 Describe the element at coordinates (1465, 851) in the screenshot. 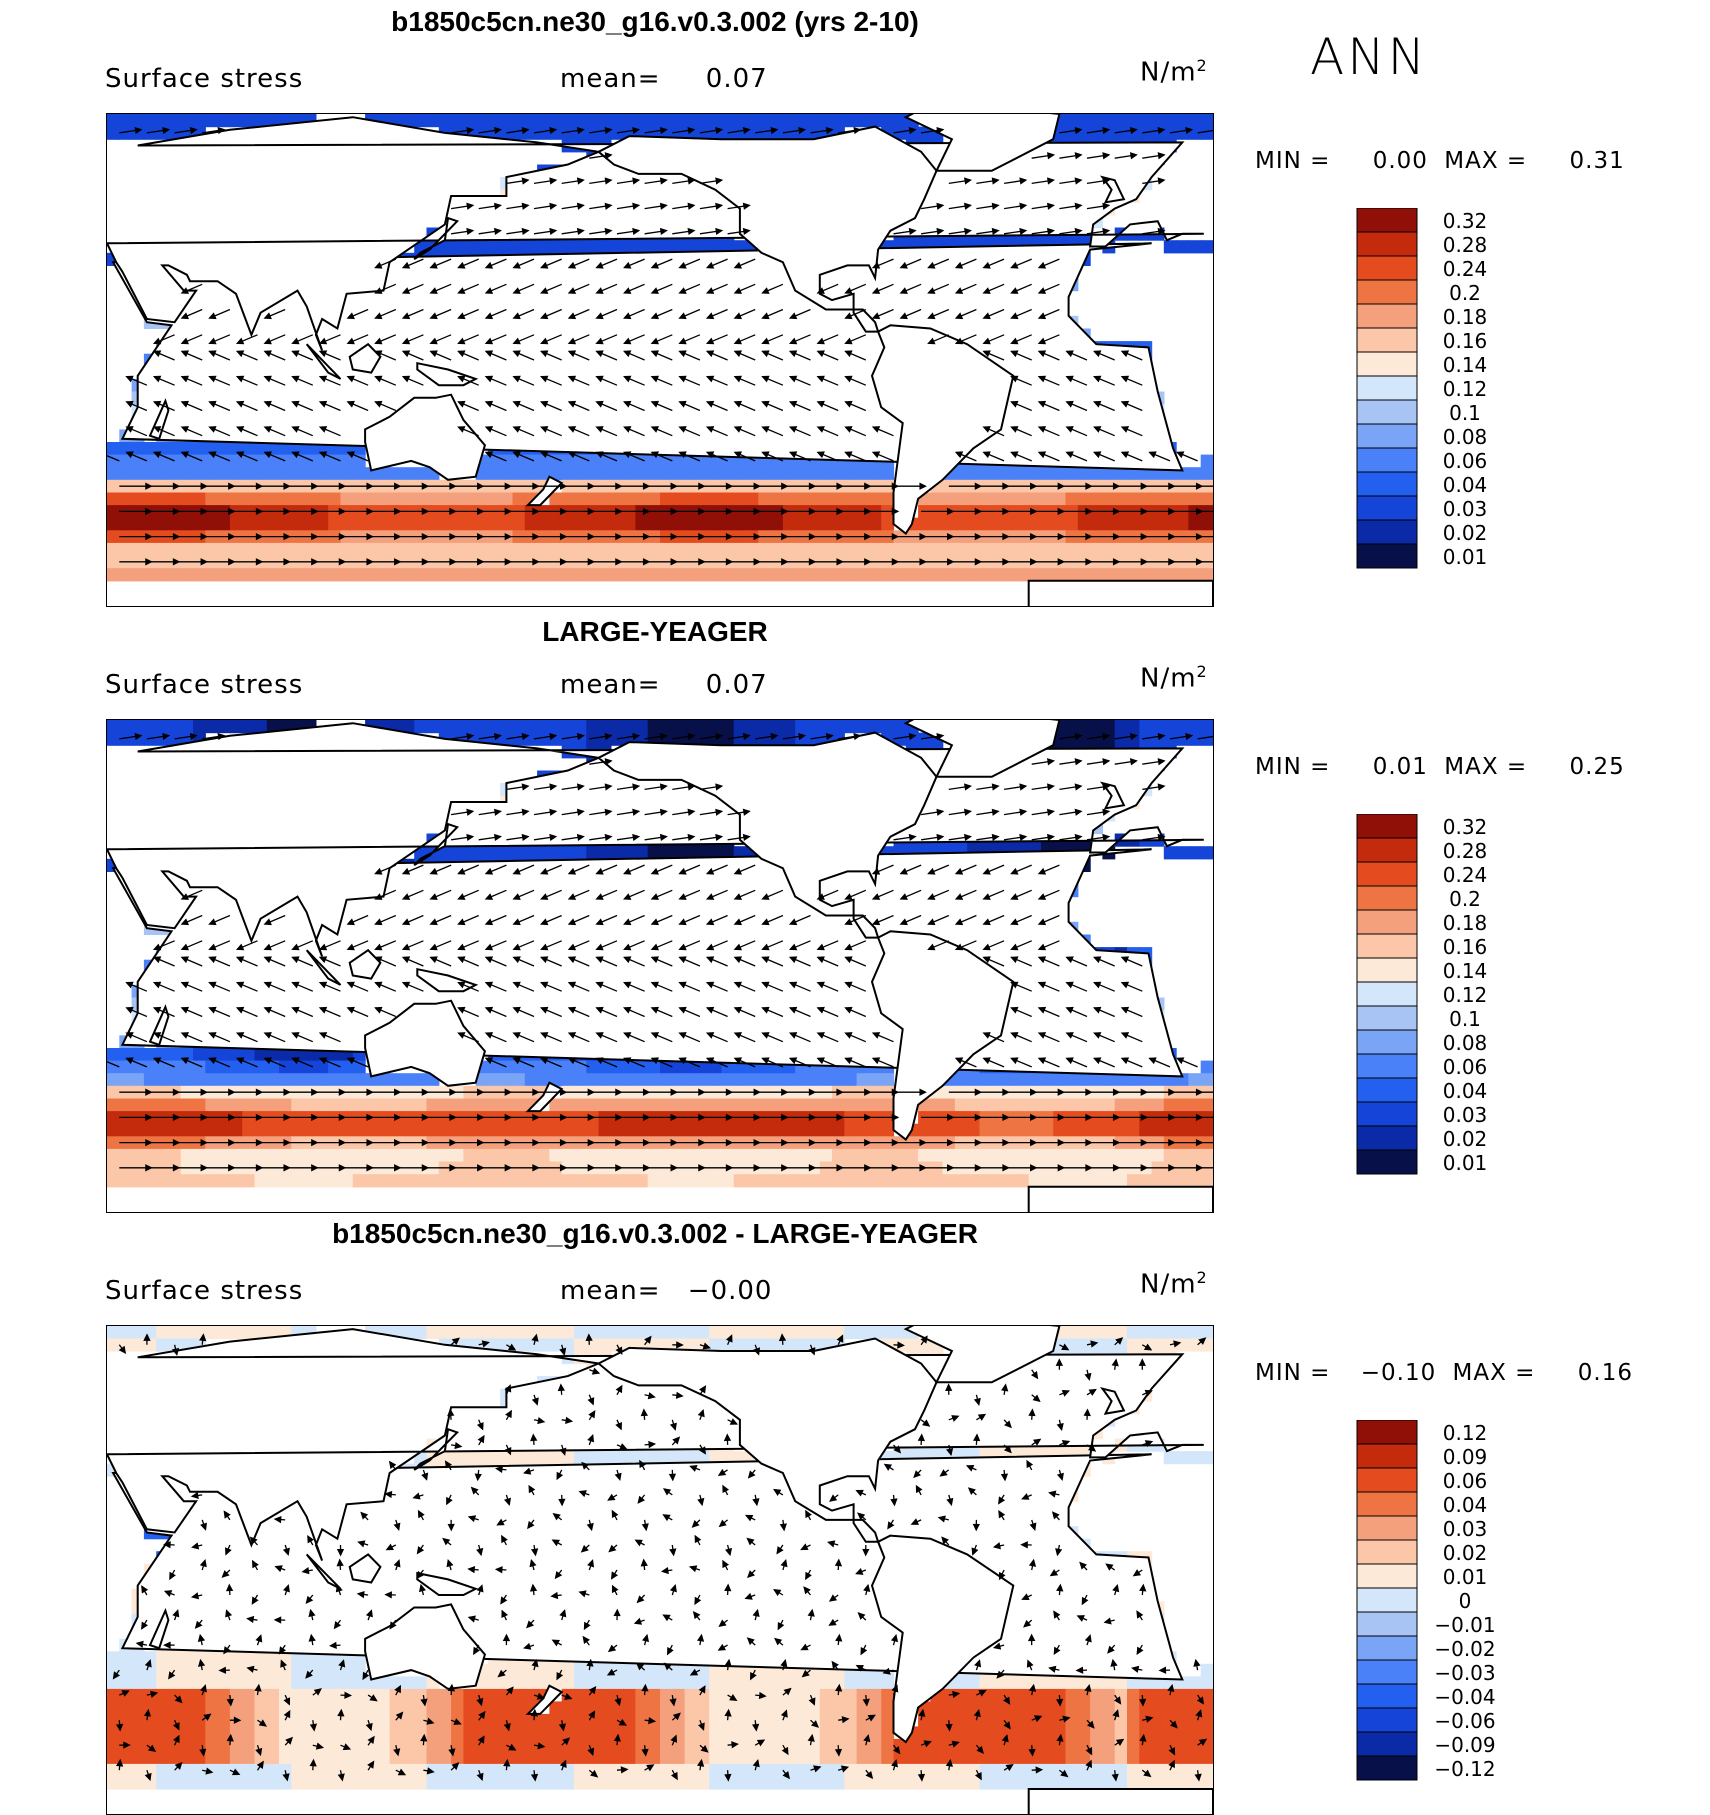

I see `colorbar-label: 0.28` at that location.